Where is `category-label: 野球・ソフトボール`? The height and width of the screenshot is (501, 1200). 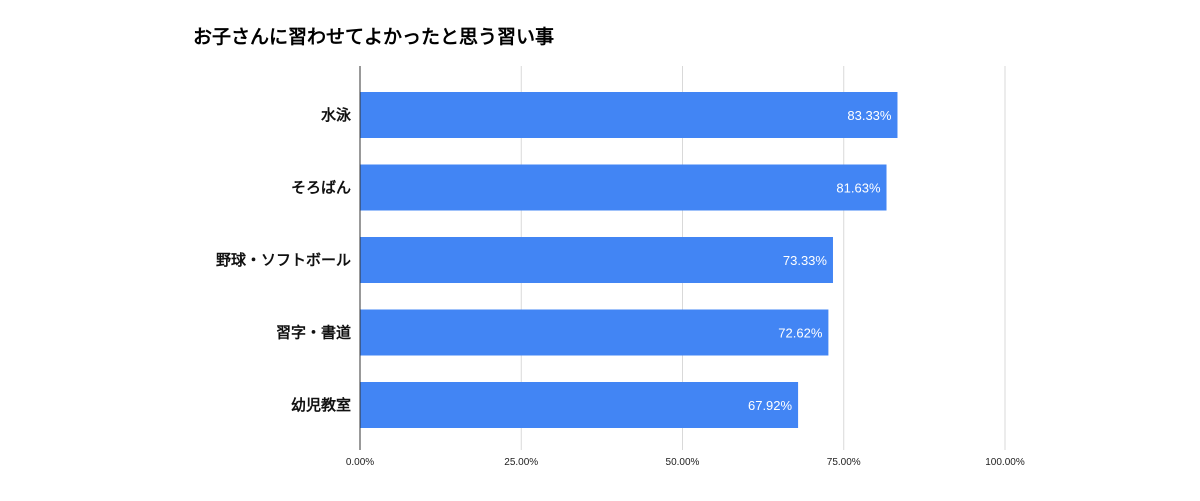 category-label: 野球・ソフトボール is located at coordinates (283, 260).